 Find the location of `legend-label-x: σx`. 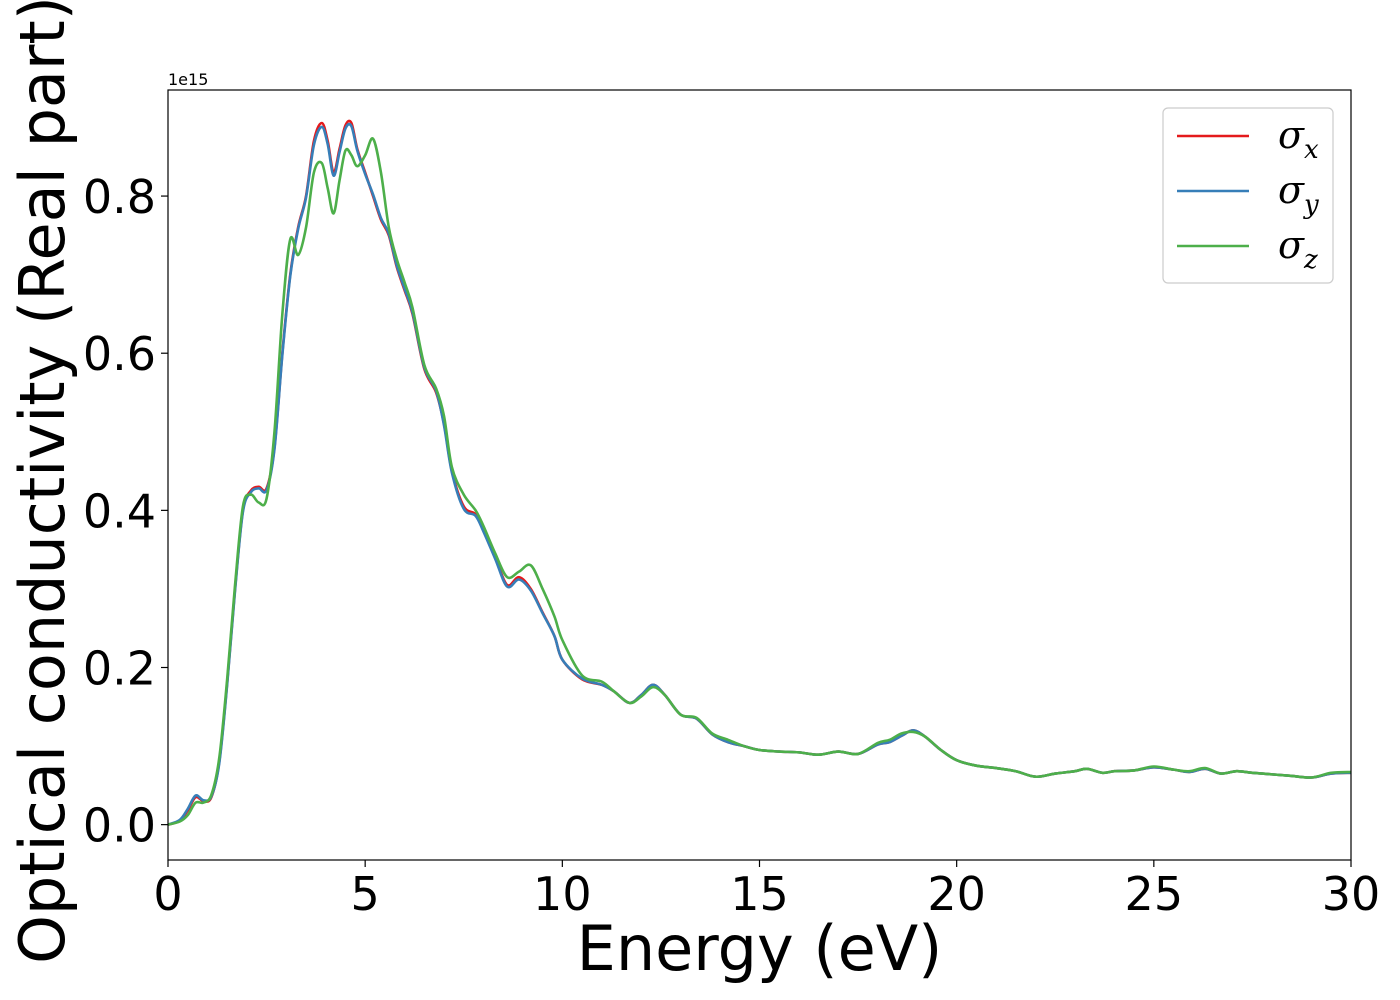

legend-label-x: σx is located at coordinates (1298, 139).